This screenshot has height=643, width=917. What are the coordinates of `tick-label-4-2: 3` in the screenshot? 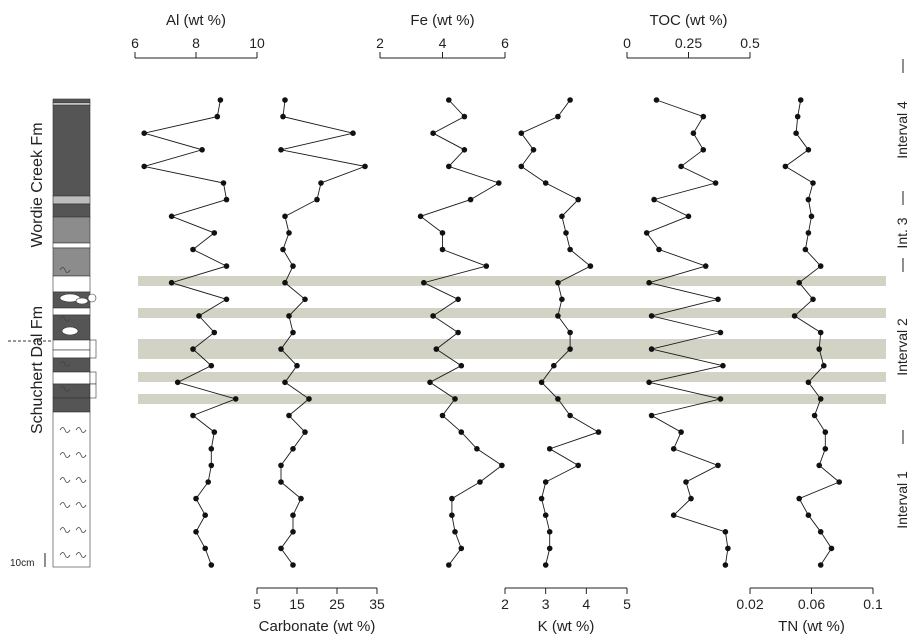 It's located at (546, 604).